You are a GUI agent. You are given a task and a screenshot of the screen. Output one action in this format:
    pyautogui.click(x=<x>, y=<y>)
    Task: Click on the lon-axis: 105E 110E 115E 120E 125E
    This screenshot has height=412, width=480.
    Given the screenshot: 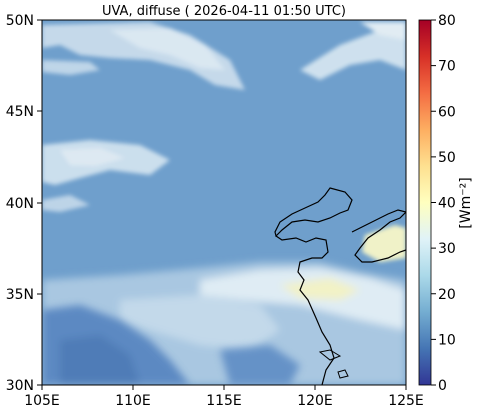 What is the action you would take?
    pyautogui.click(x=224, y=397)
    